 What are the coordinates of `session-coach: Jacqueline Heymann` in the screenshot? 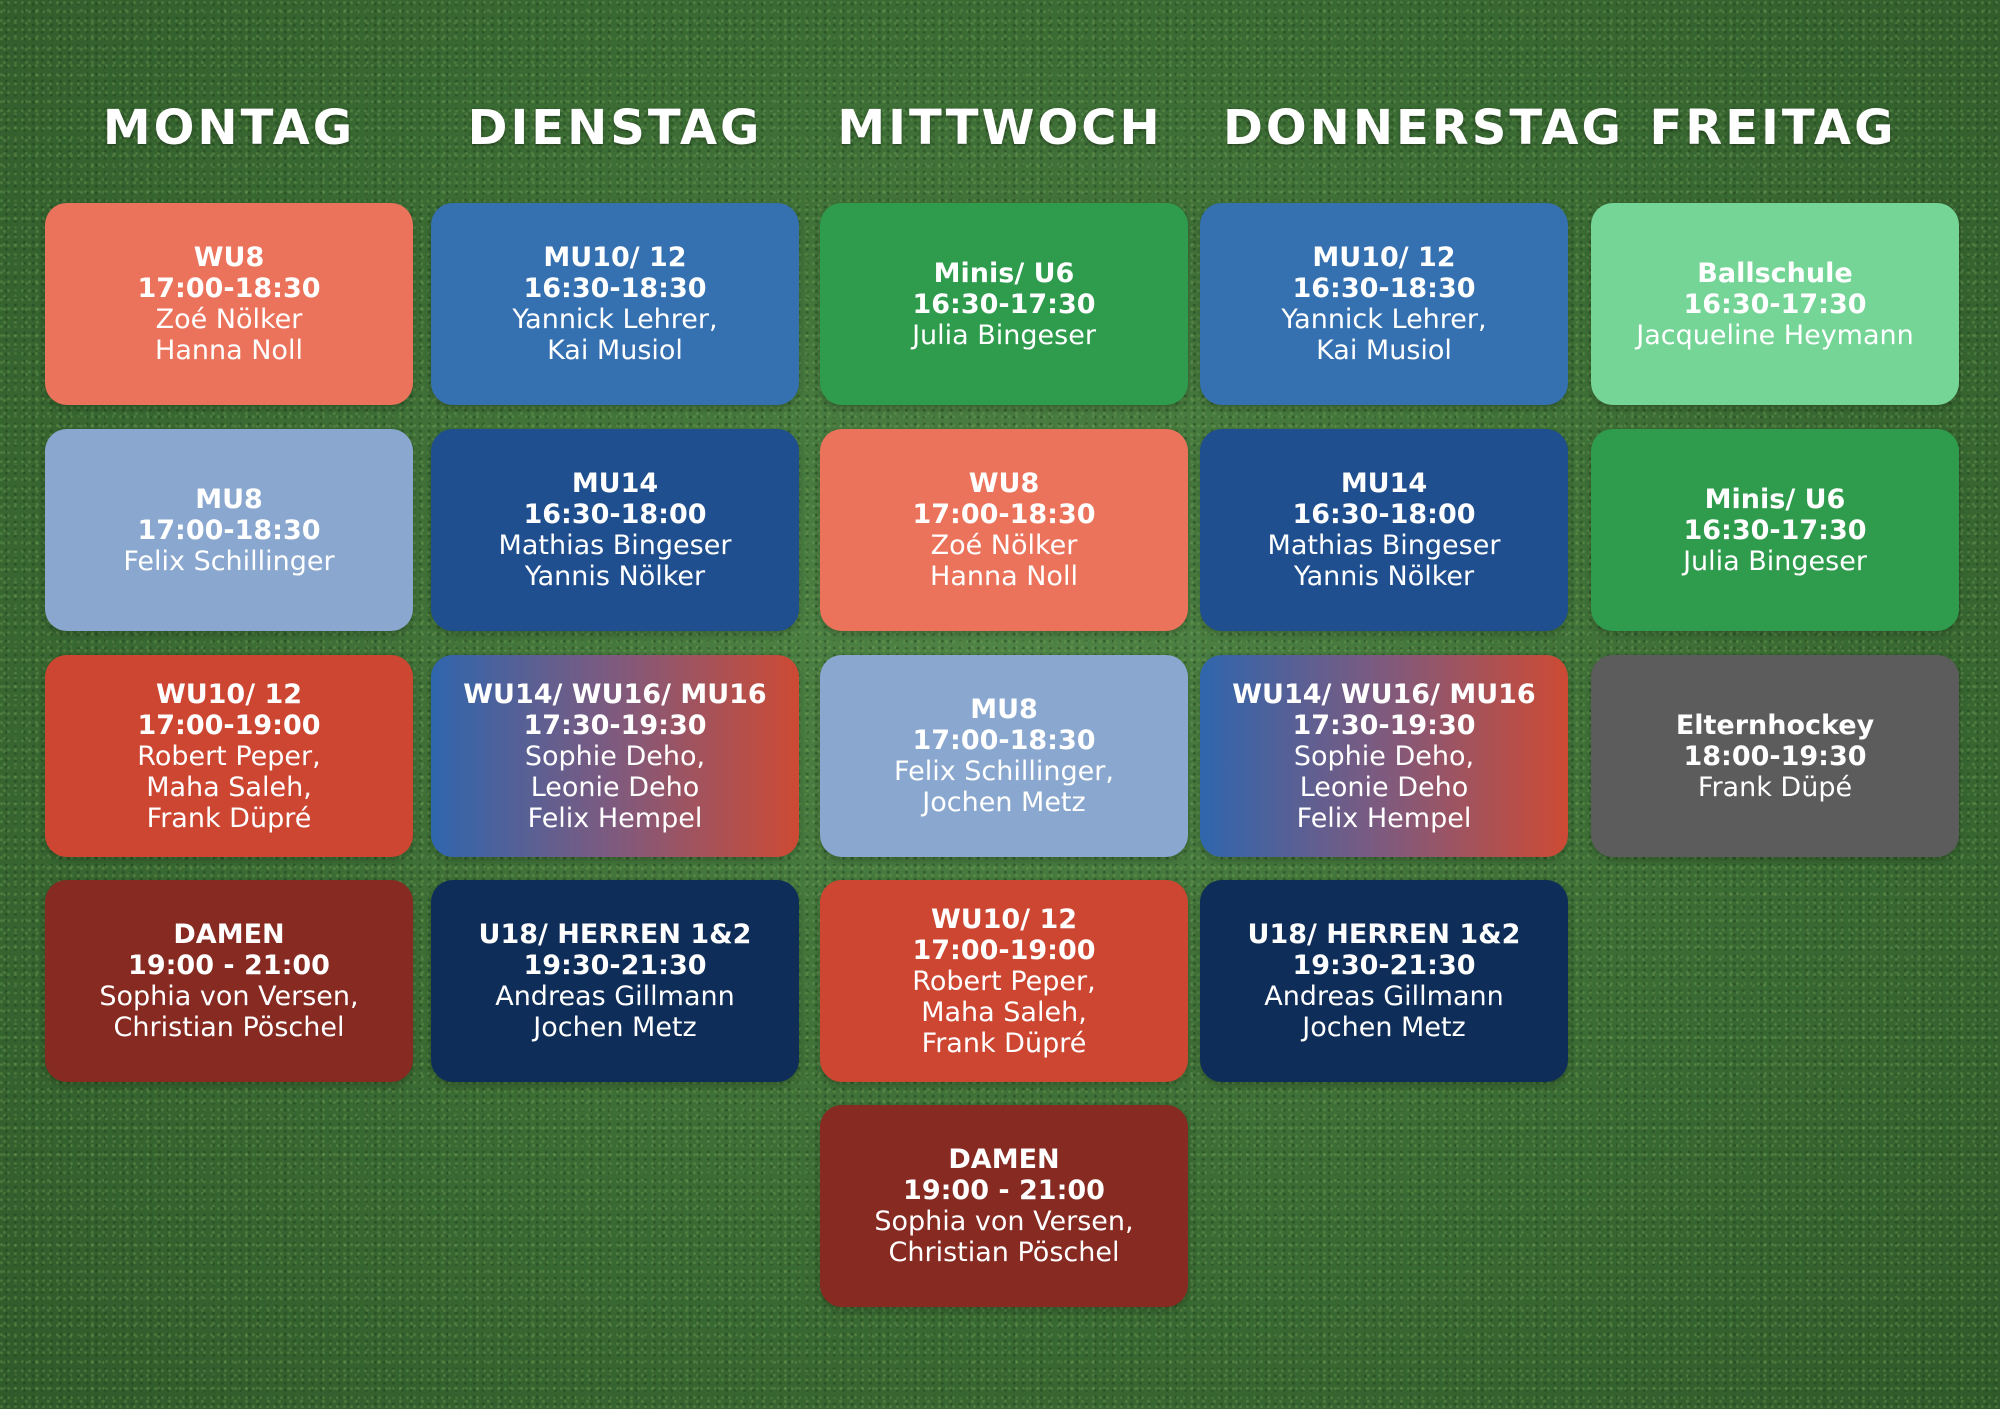 It's located at (1775, 335).